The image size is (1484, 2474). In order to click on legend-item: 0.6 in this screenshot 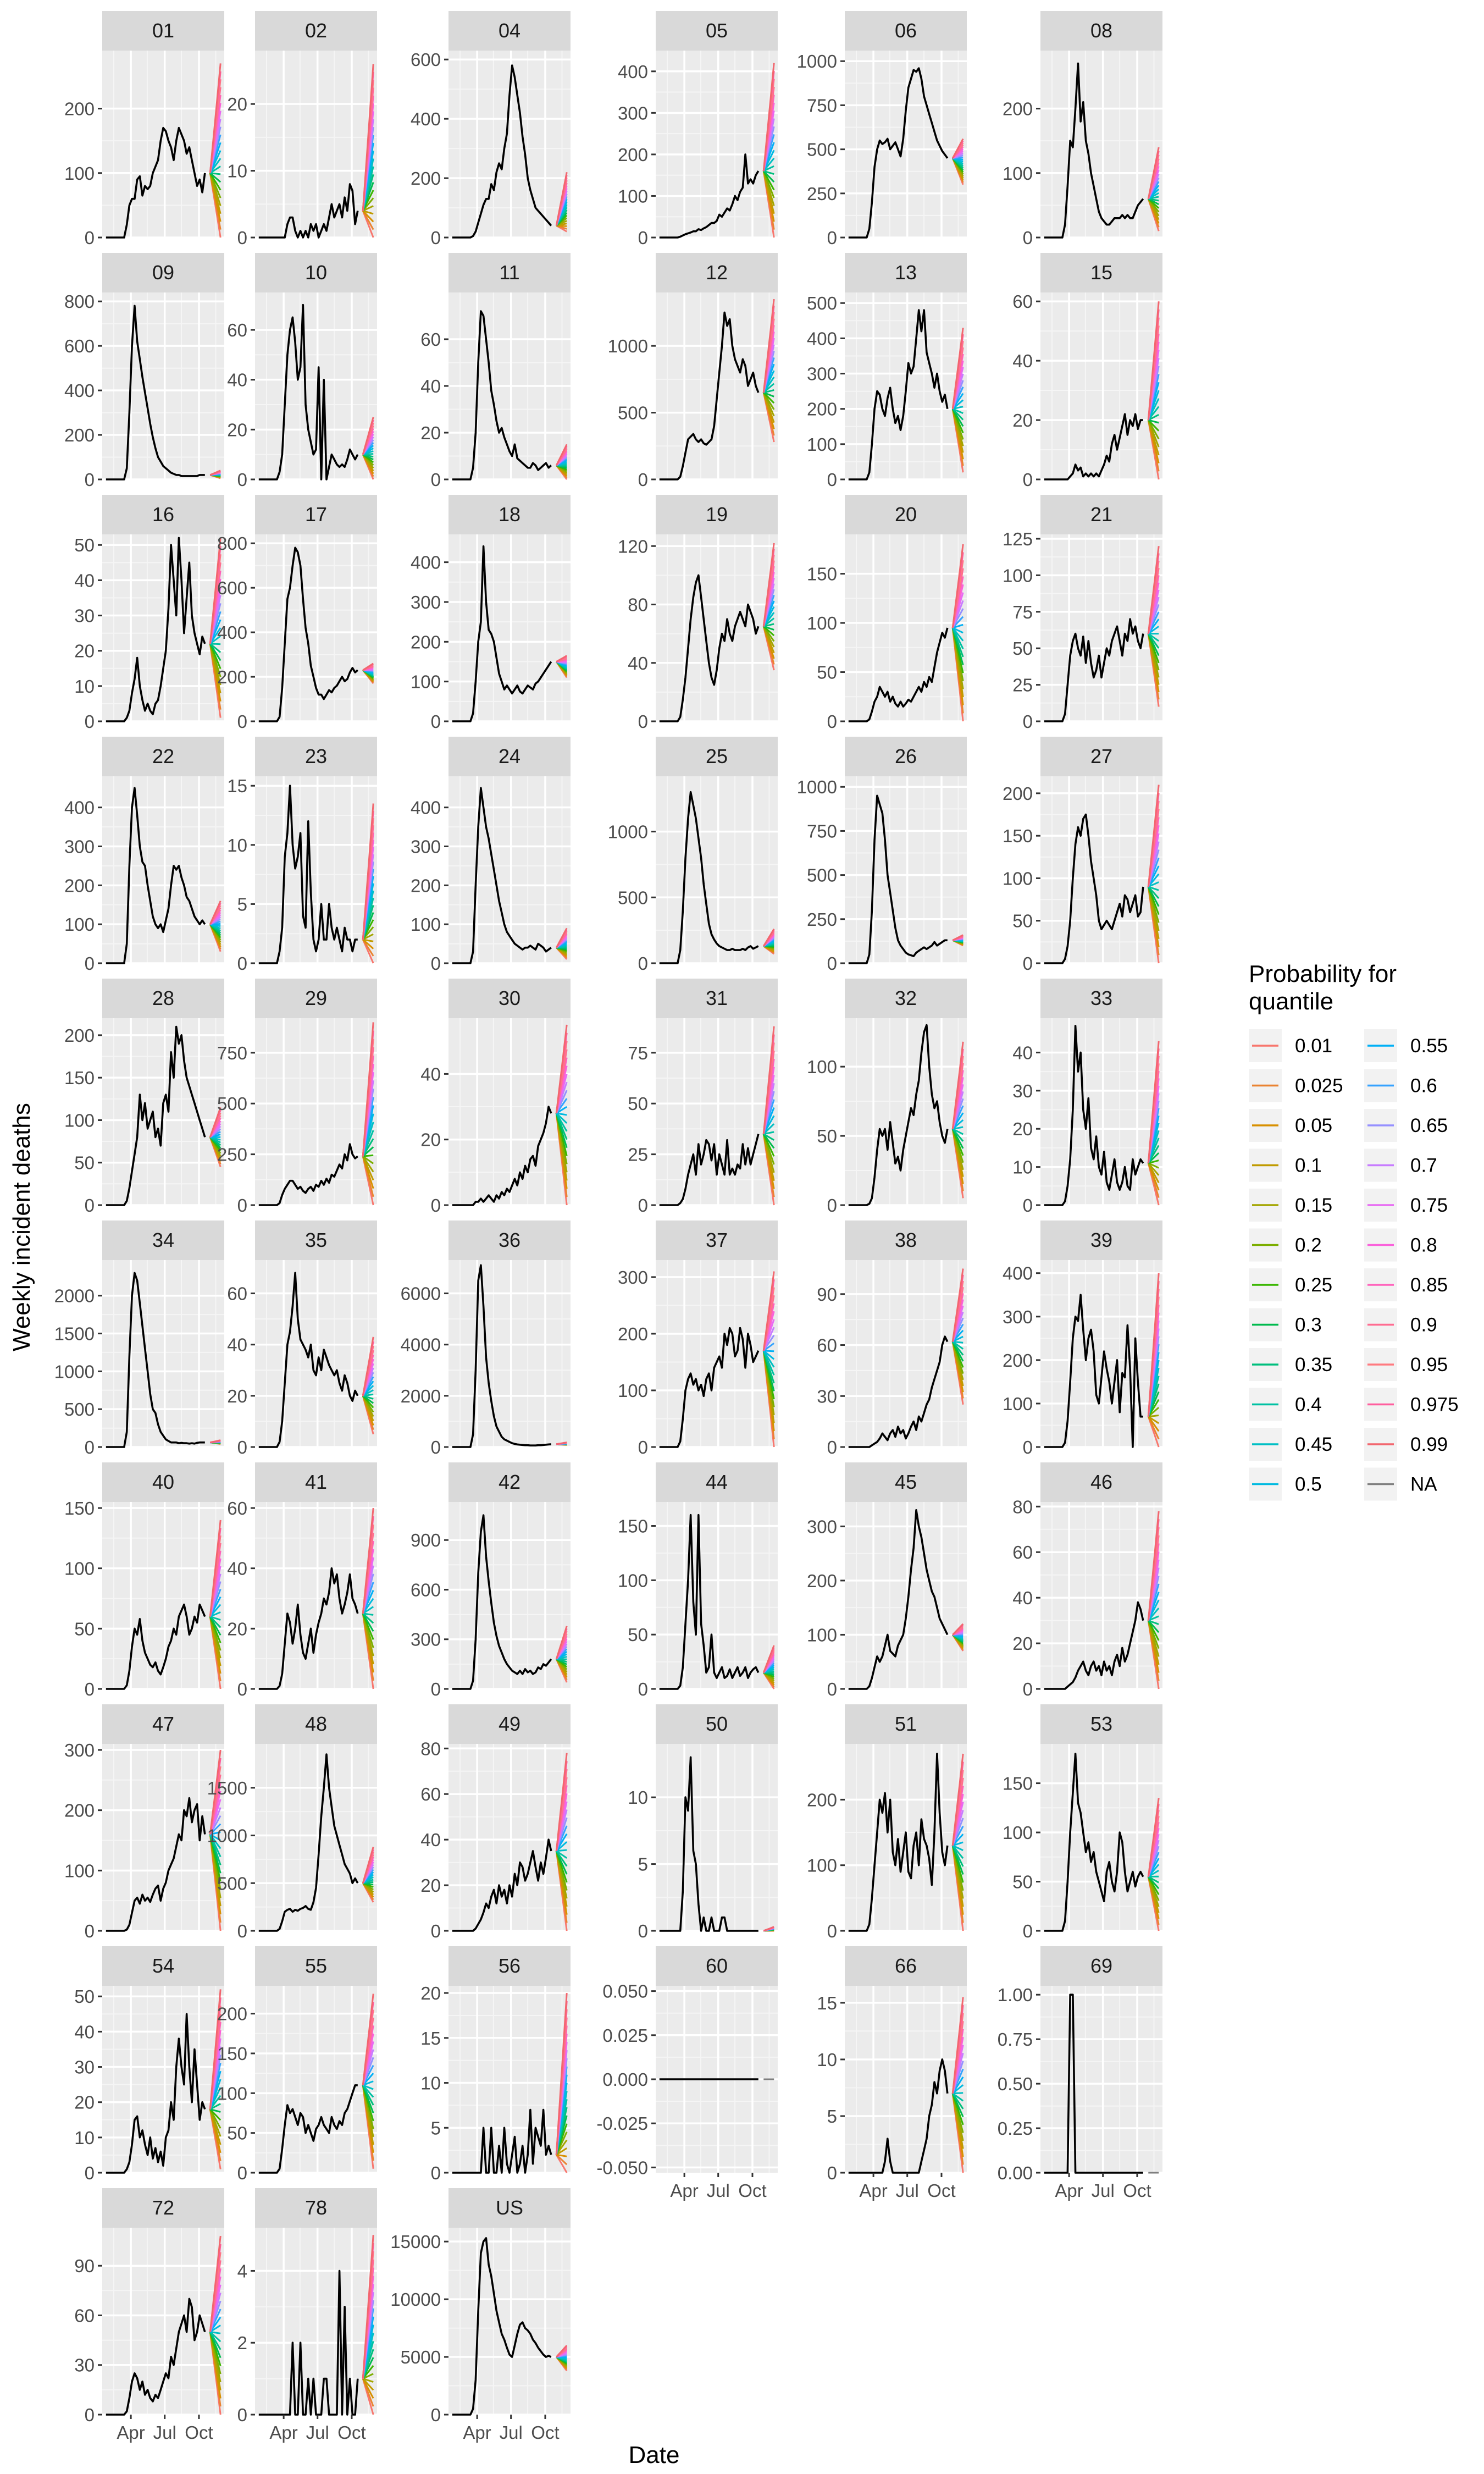, I will do `click(1400, 1086)`.